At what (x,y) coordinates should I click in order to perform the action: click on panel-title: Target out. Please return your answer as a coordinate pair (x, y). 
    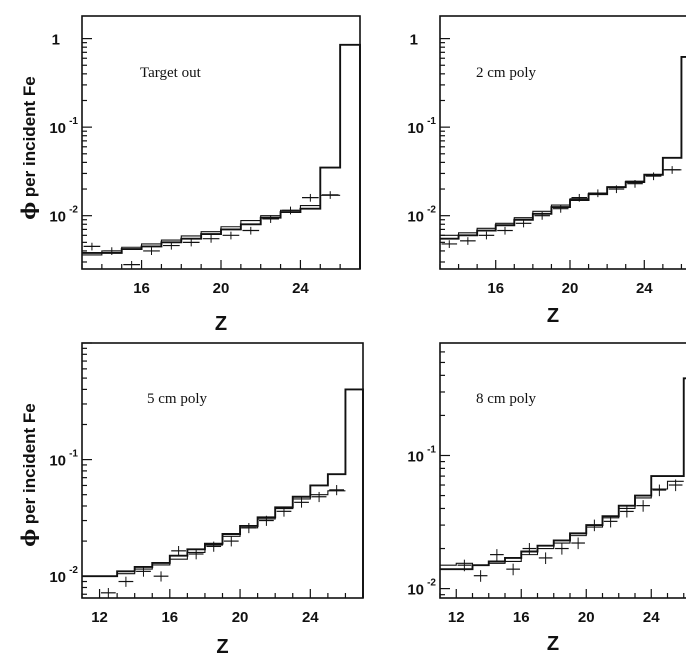
    Looking at the image, I should click on (171, 73).